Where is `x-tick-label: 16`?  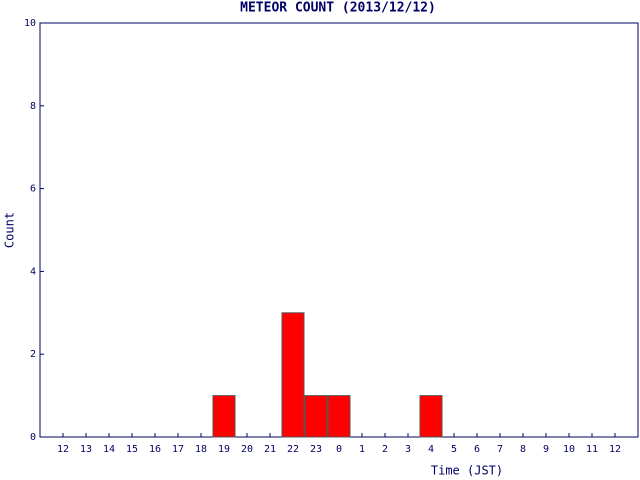
x-tick-label: 16 is located at coordinates (155, 449).